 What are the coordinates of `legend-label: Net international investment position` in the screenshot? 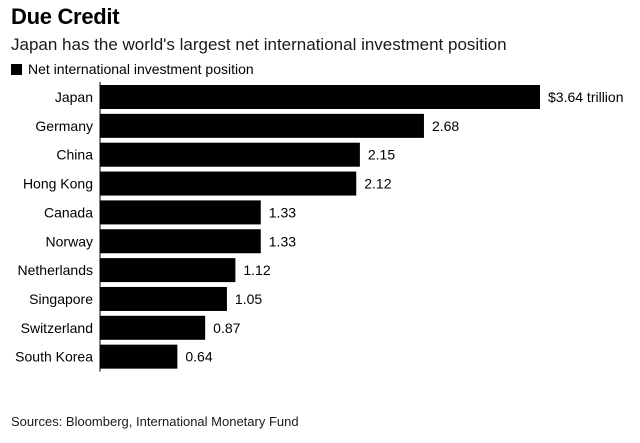 It's located at (141, 69).